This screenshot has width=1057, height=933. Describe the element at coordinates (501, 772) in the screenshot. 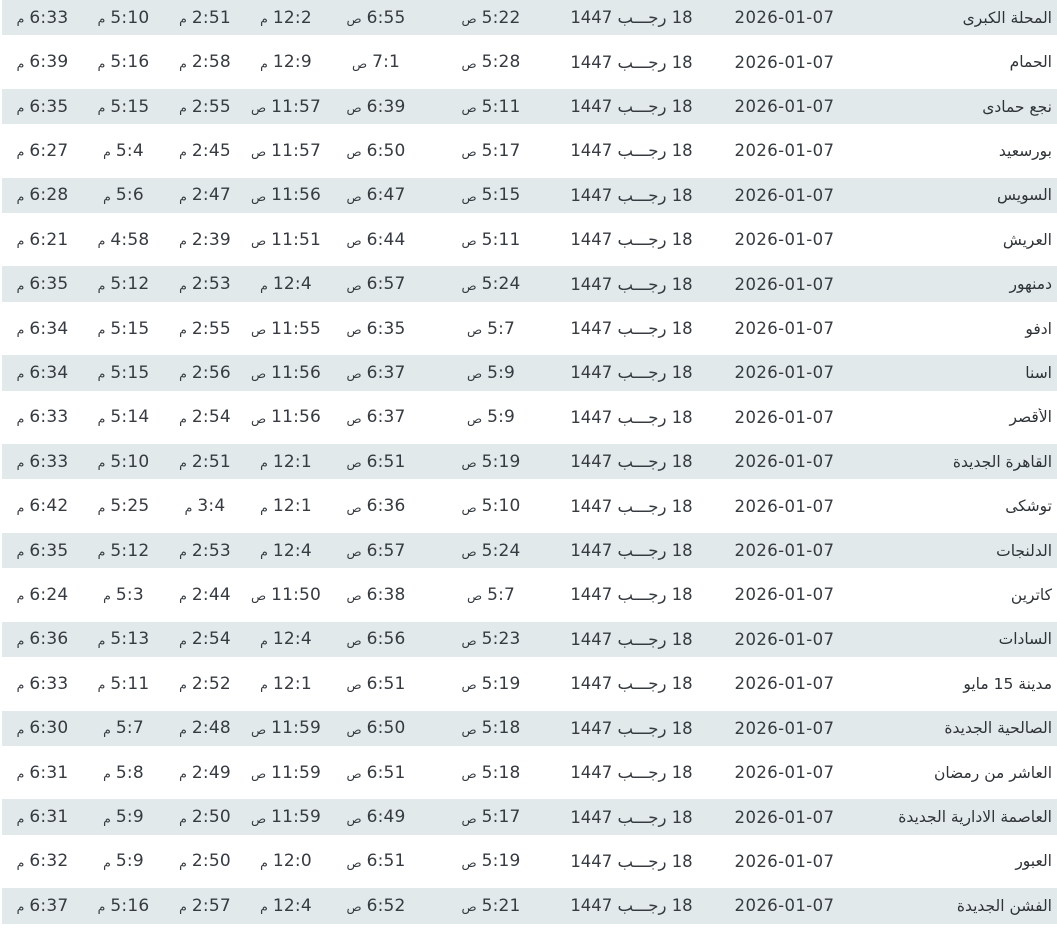

I see `time-value: 5:18` at that location.